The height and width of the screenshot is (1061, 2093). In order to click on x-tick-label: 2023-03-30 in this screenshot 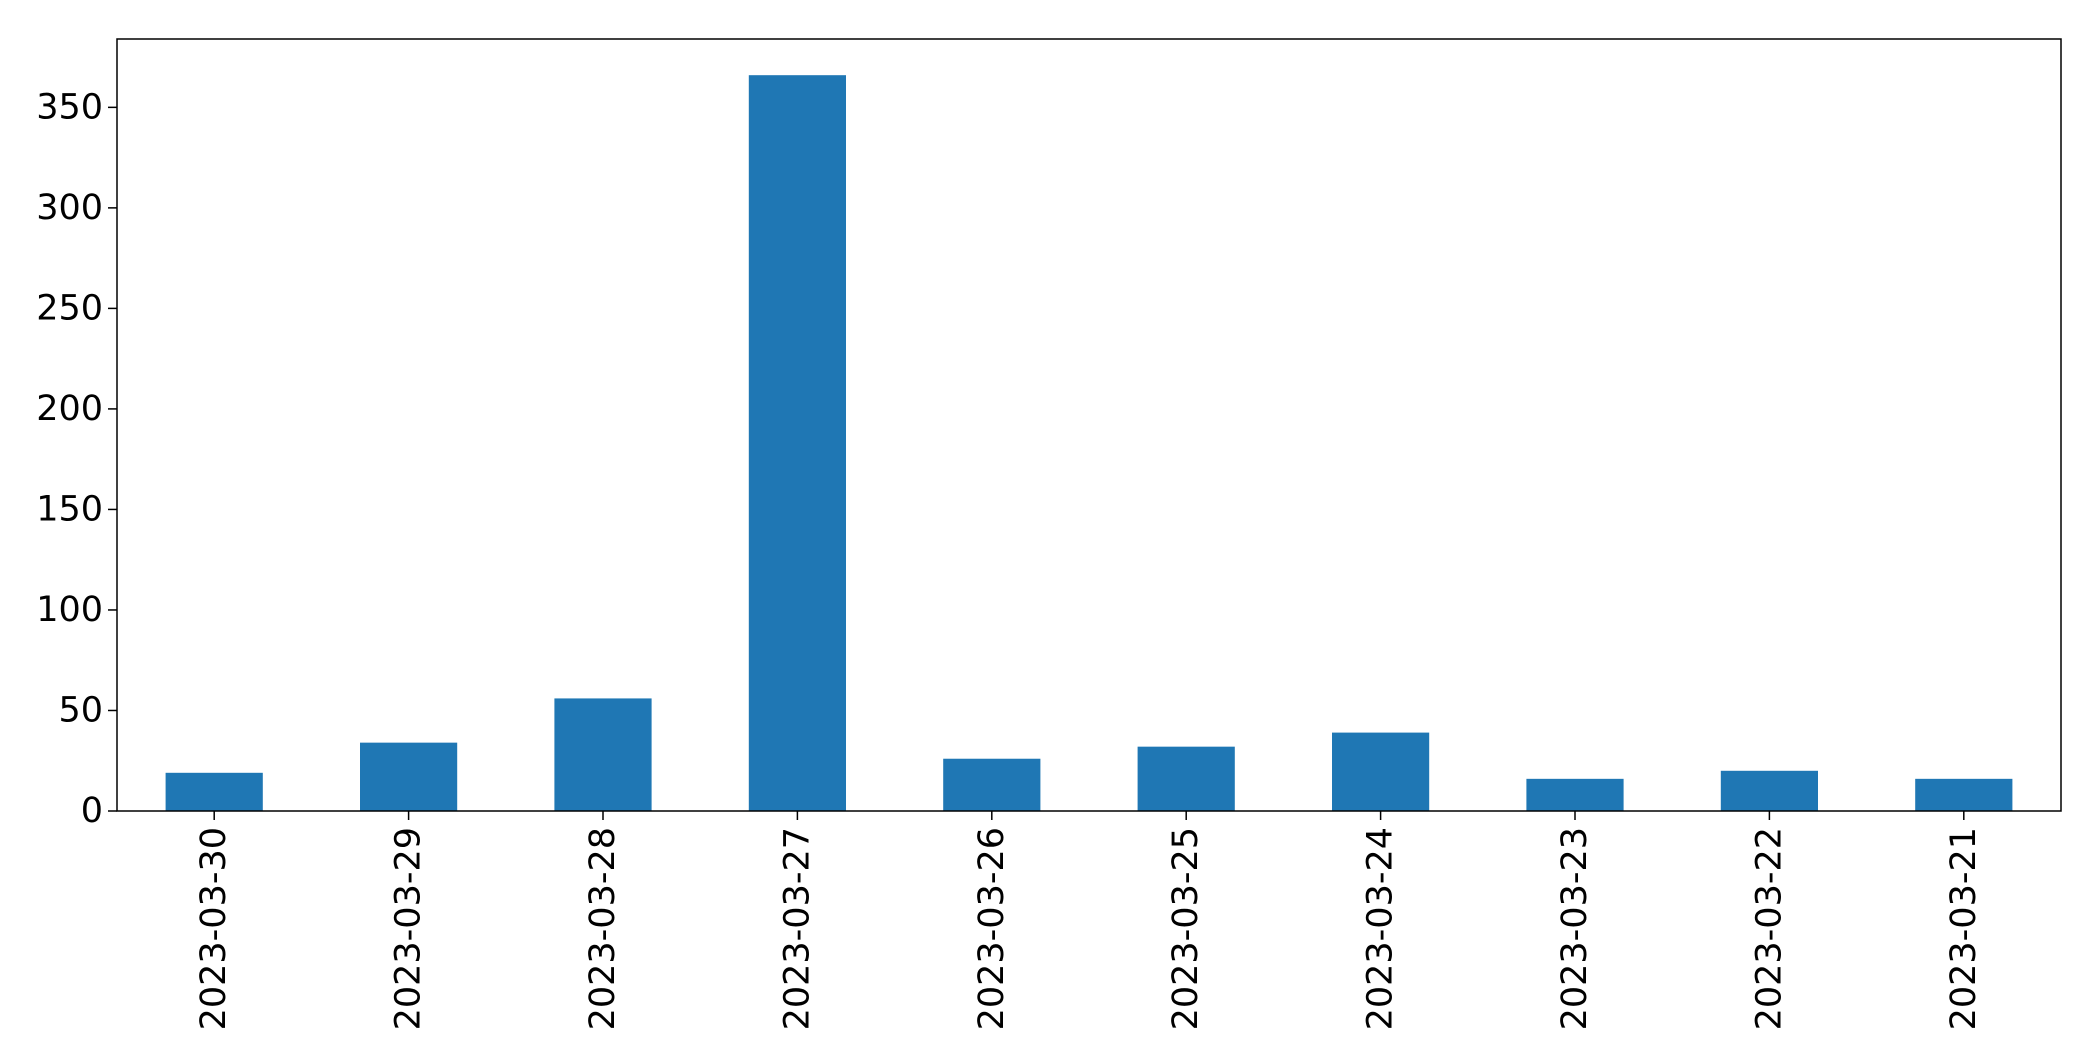, I will do `click(214, 928)`.